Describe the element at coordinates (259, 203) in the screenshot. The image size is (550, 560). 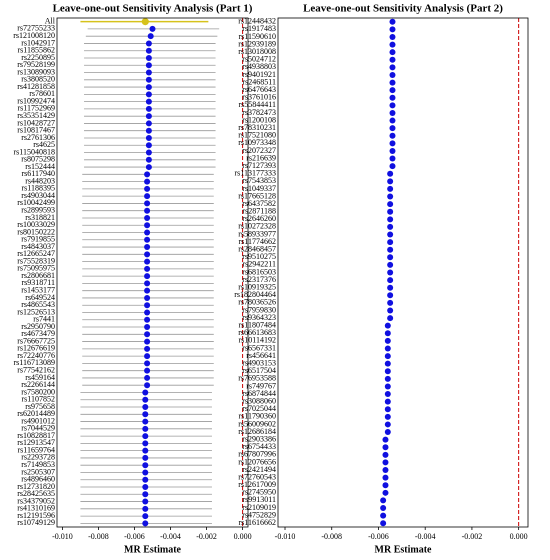
I see `category-label: rs6437582` at that location.